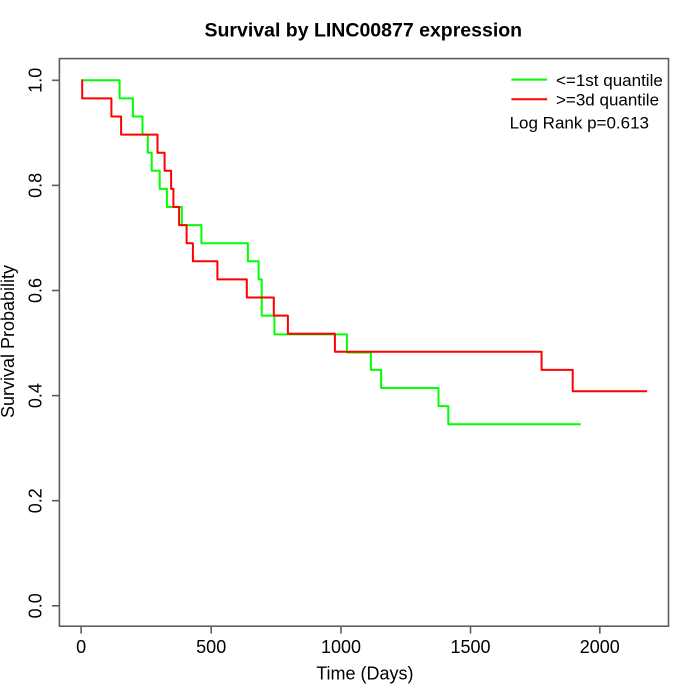 The width and height of the screenshot is (700, 700). Describe the element at coordinates (600, 647) in the screenshot. I see `svg-text: 2000` at that location.